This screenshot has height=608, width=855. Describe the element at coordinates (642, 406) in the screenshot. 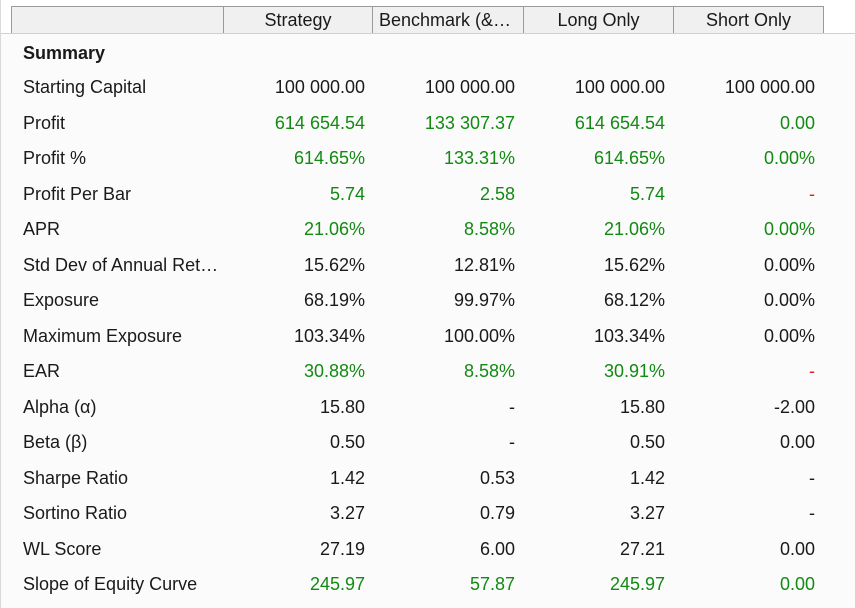

I see `long-only-value: 15.80` at that location.